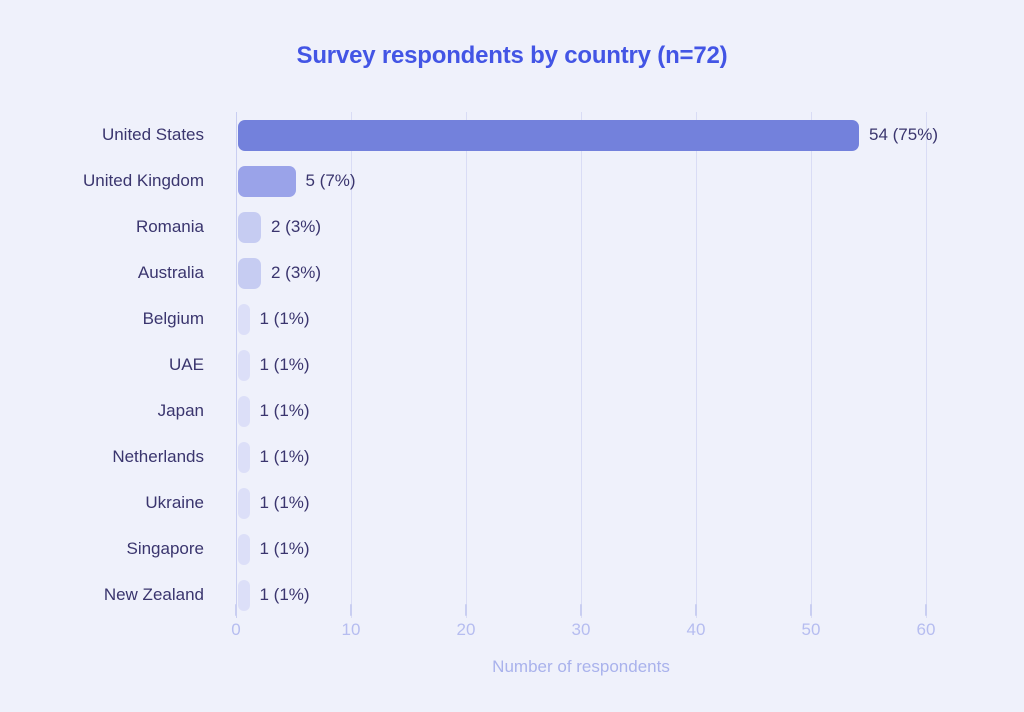 The width and height of the screenshot is (1024, 712). What do you see at coordinates (581, 666) in the screenshot?
I see `x-axis-label: Number of respondents` at bounding box center [581, 666].